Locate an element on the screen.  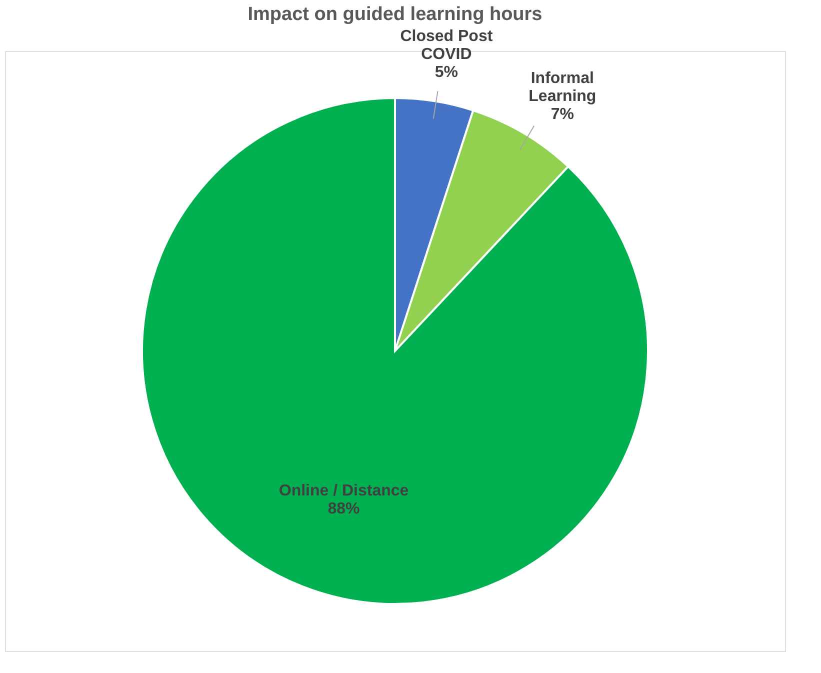
chart-title: Impact on guided learning hours is located at coordinates (395, 15).